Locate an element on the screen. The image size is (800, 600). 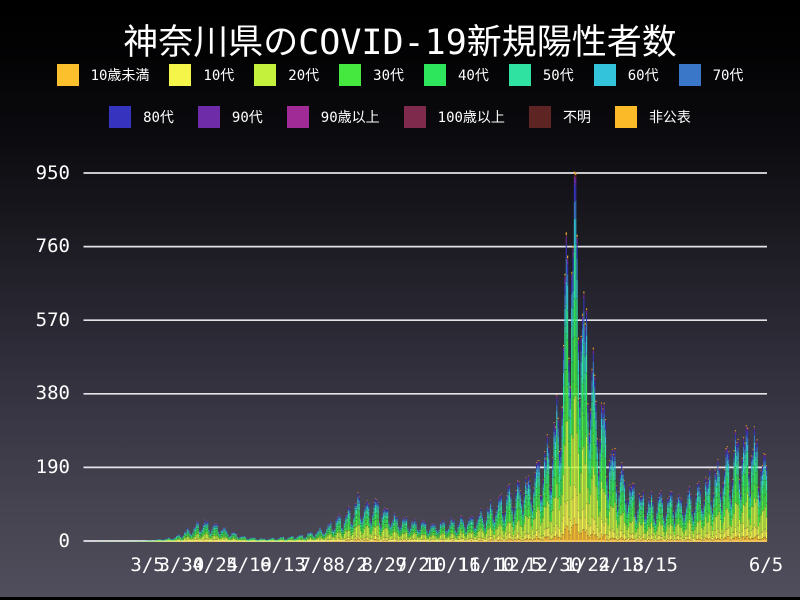
legend-item-13: 非公表 is located at coordinates (652, 117).